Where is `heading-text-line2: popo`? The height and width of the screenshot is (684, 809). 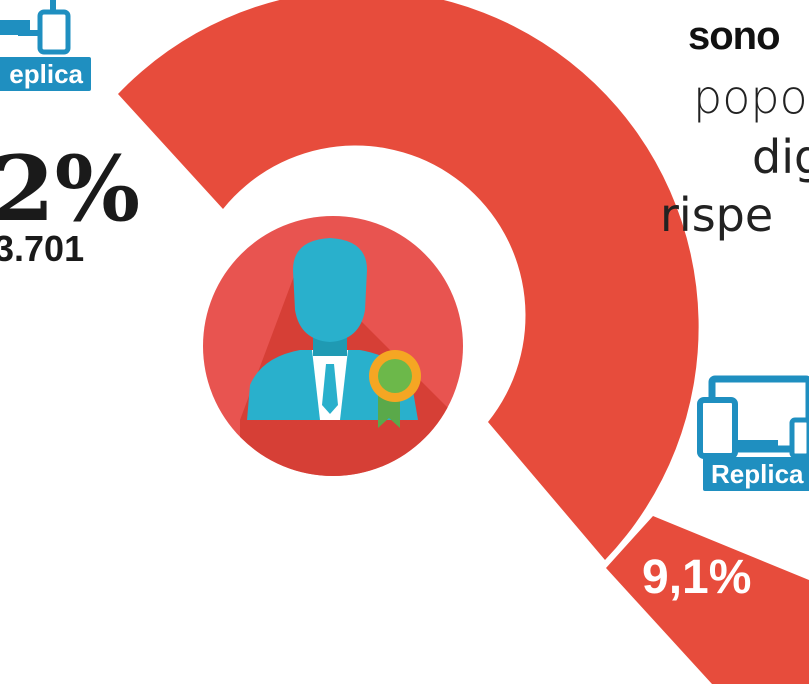 heading-text-line2: popo is located at coordinates (750, 97).